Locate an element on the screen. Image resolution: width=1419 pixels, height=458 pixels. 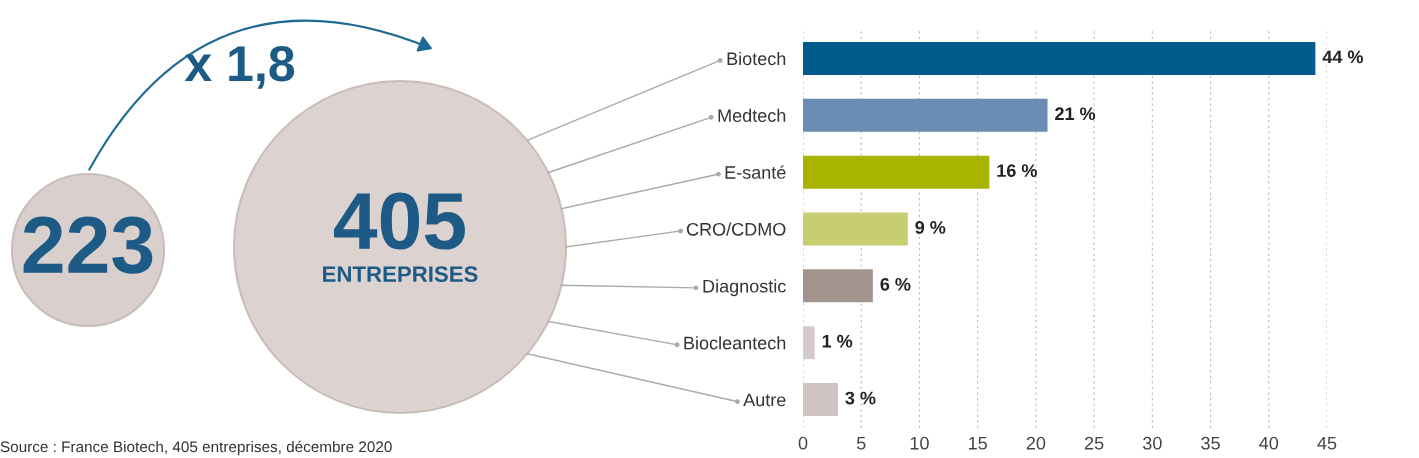
x-tick-label: 5 is located at coordinates (861, 443).